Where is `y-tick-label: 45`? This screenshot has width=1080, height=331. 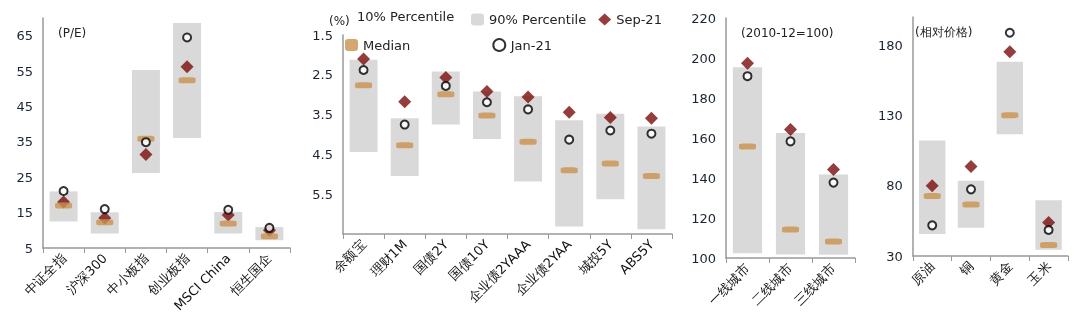 y-tick-label: 45 is located at coordinates (24, 106).